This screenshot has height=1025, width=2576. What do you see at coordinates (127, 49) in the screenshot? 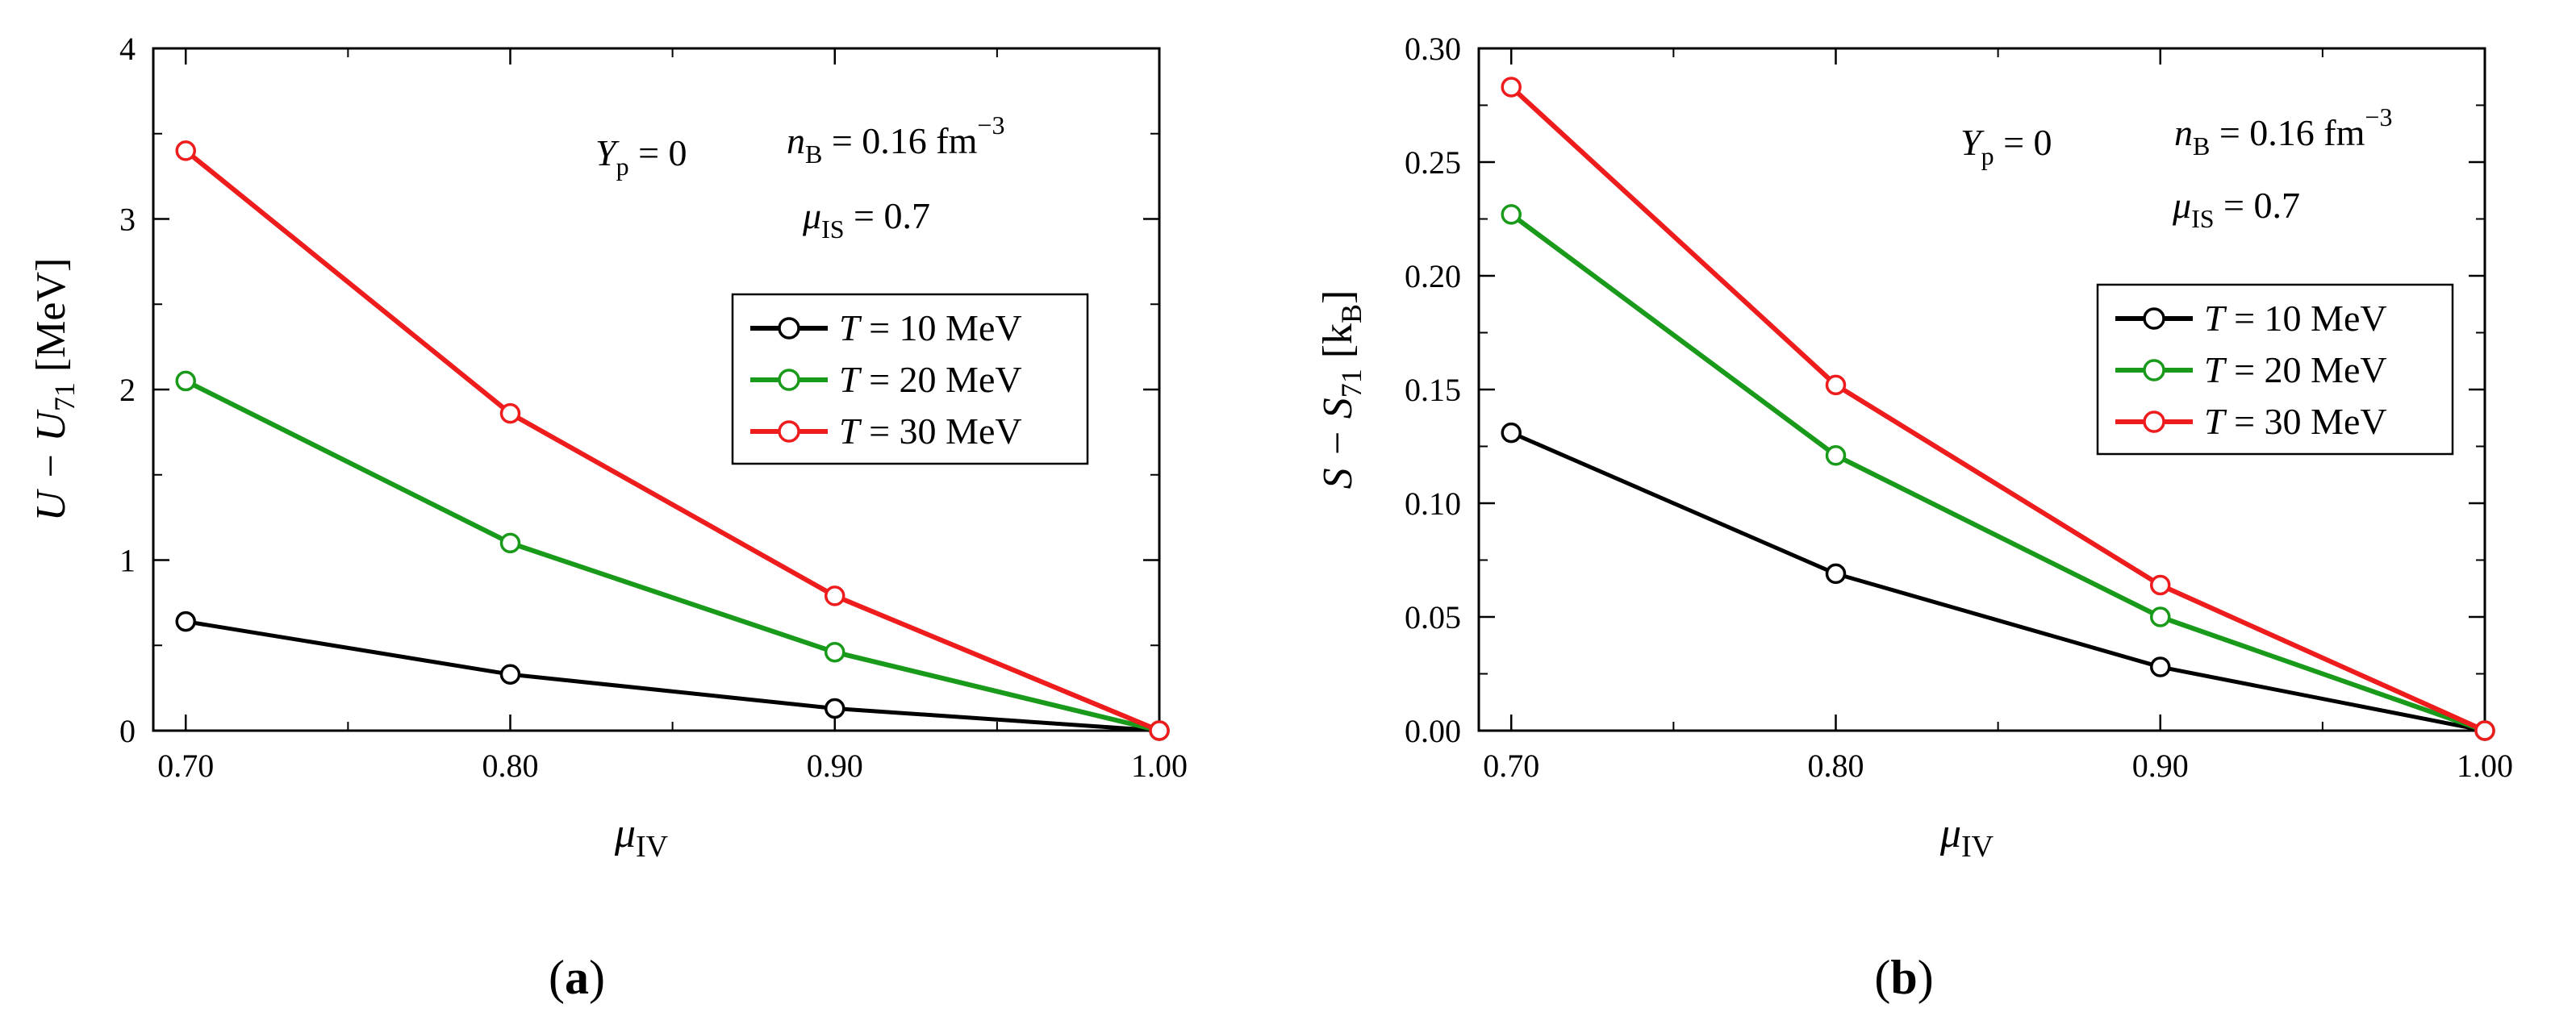
I see `y-tick-label: 4` at bounding box center [127, 49].